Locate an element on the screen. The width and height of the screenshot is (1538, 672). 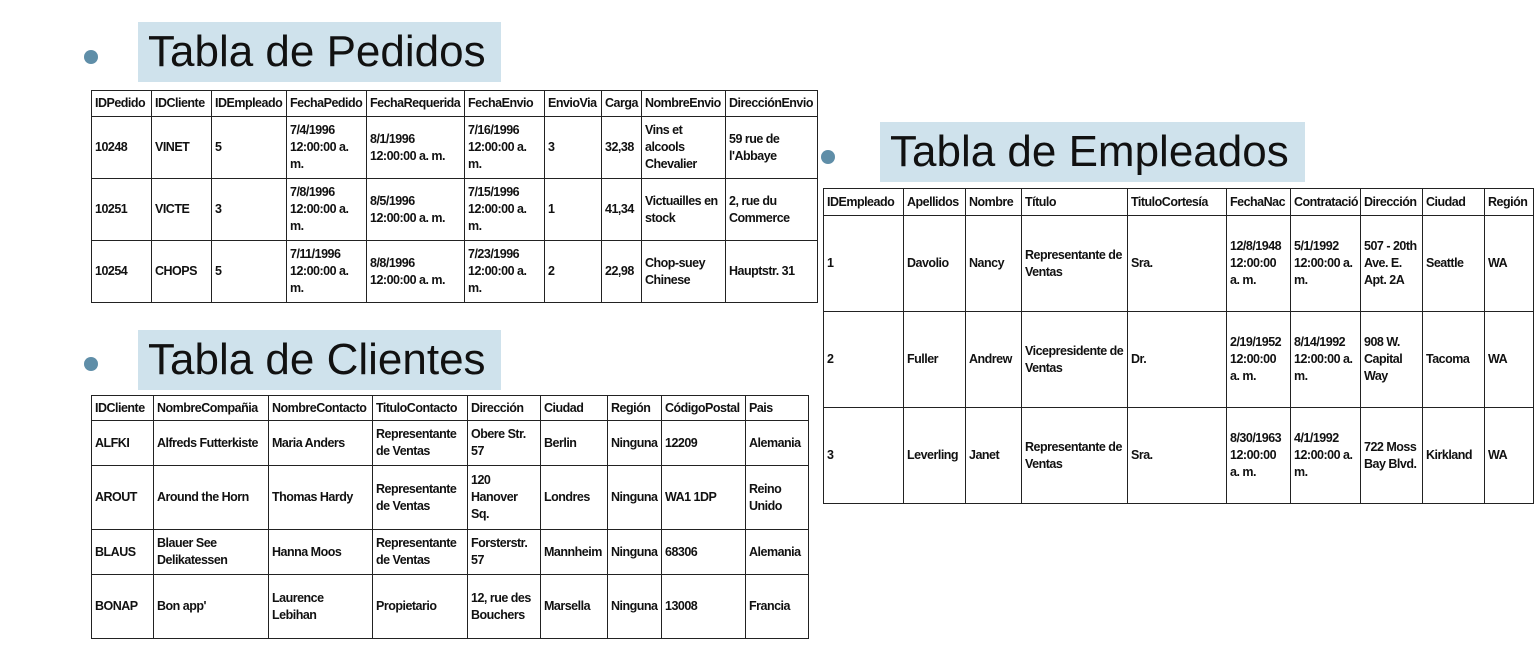
header-cell: Contratació is located at coordinates (1325, 202).